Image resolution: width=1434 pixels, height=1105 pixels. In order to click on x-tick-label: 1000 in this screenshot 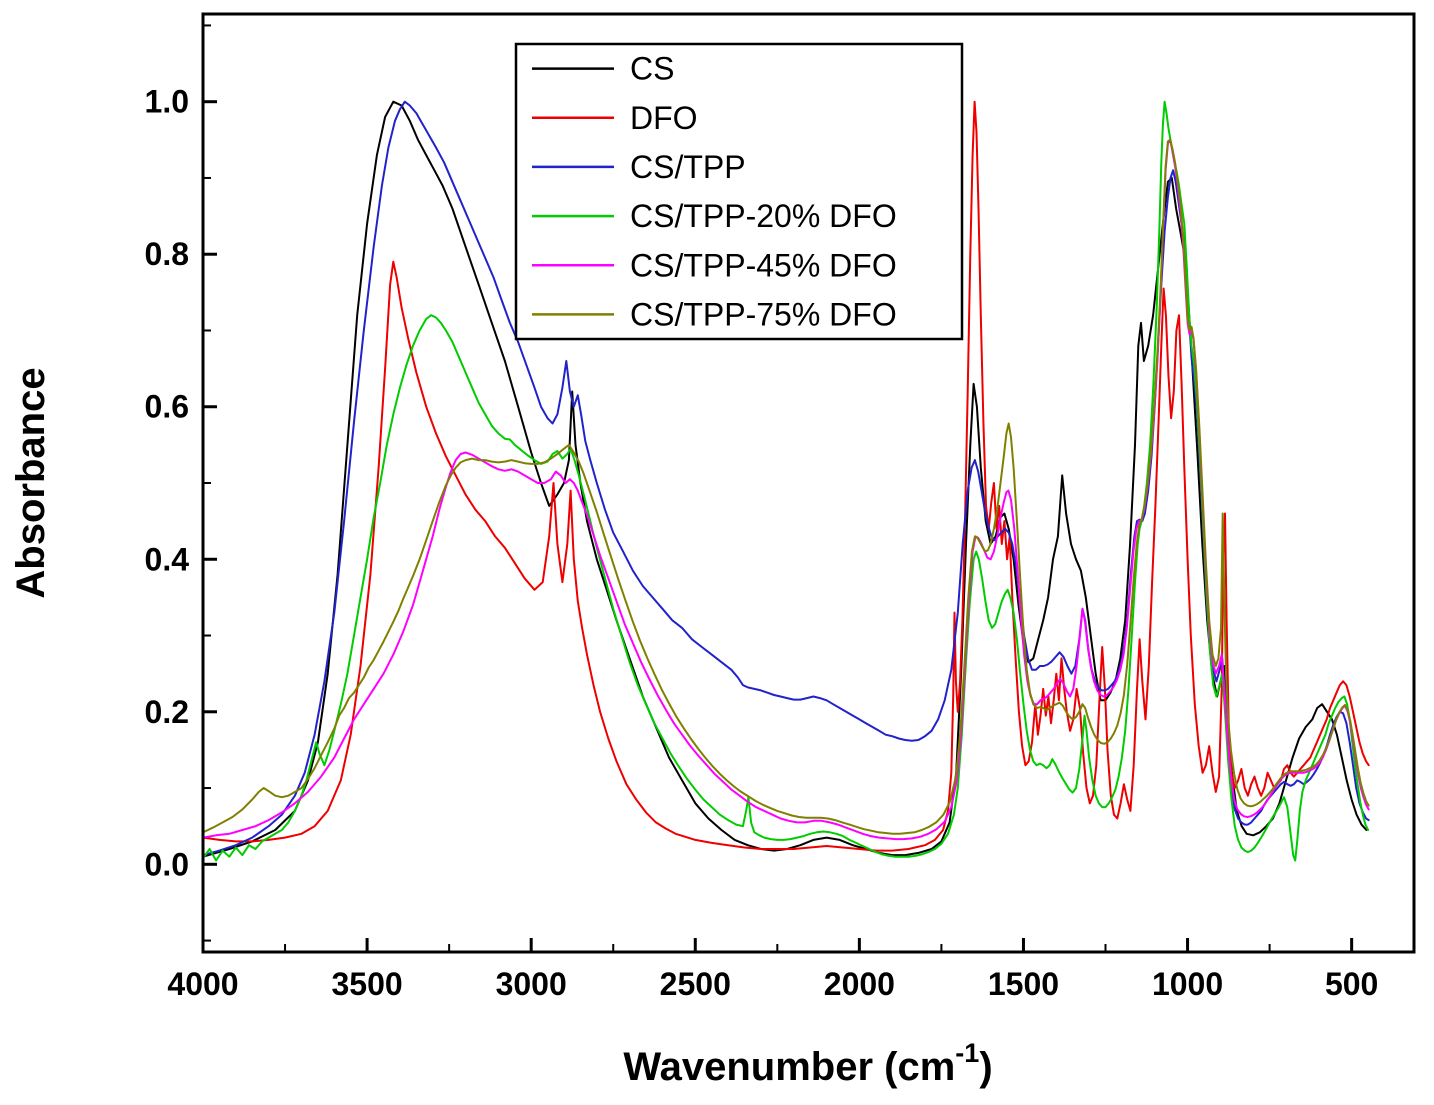, I will do `click(1187, 984)`.